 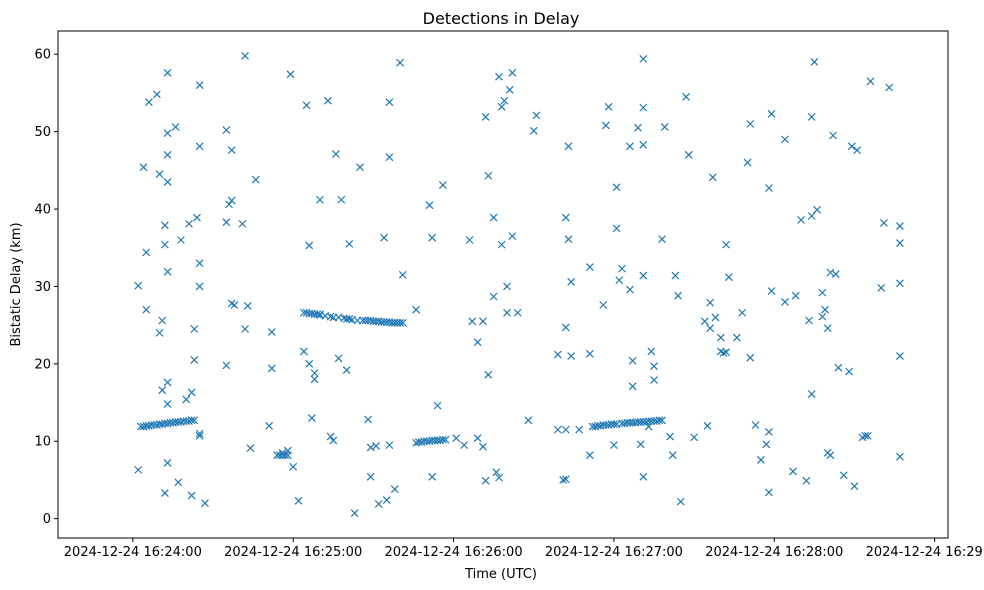 What do you see at coordinates (500, 574) in the screenshot?
I see `x-axis-title: Time (UTC)` at bounding box center [500, 574].